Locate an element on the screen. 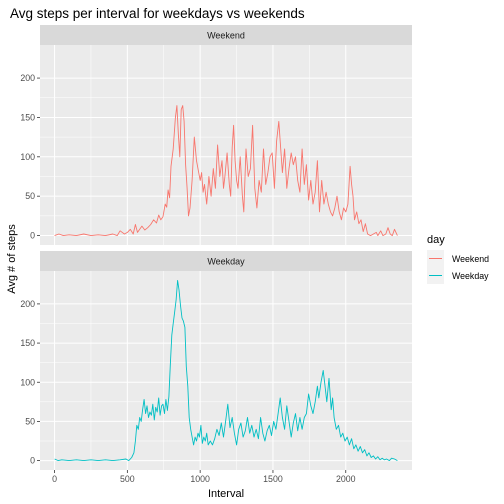 This screenshot has height=504, width=504. legend-label-weekend: Weekend is located at coordinates (470, 259).